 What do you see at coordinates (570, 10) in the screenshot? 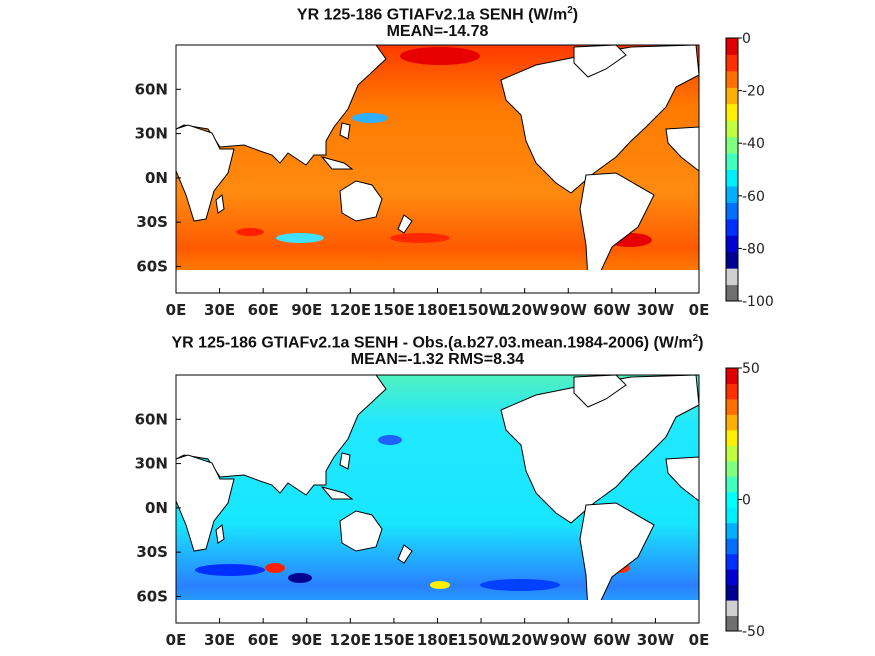
I see `panel1-title-sup: 2` at bounding box center [570, 10].